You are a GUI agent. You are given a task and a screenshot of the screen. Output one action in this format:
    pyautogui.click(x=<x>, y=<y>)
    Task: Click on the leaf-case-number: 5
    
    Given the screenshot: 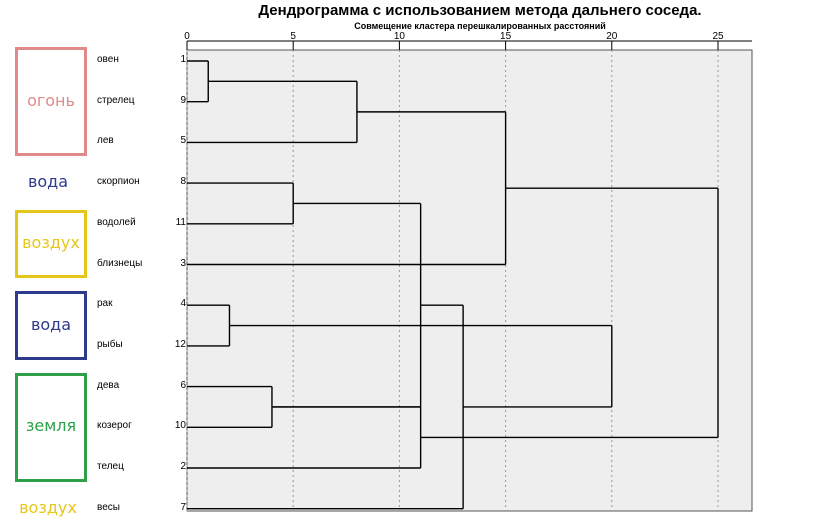 What is the action you would take?
    pyautogui.click(x=183, y=141)
    